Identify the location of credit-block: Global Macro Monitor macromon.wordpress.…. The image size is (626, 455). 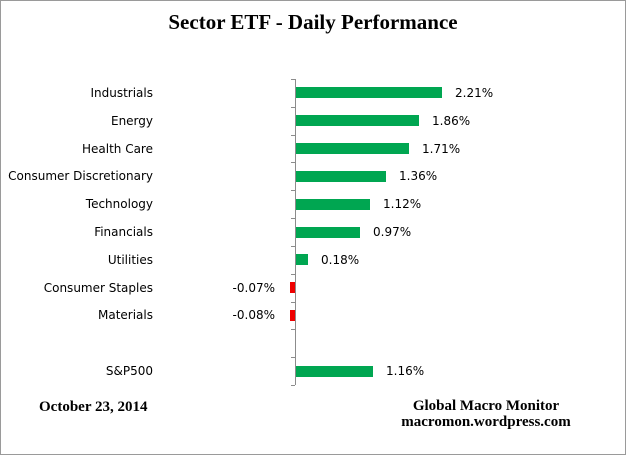
(486, 414).